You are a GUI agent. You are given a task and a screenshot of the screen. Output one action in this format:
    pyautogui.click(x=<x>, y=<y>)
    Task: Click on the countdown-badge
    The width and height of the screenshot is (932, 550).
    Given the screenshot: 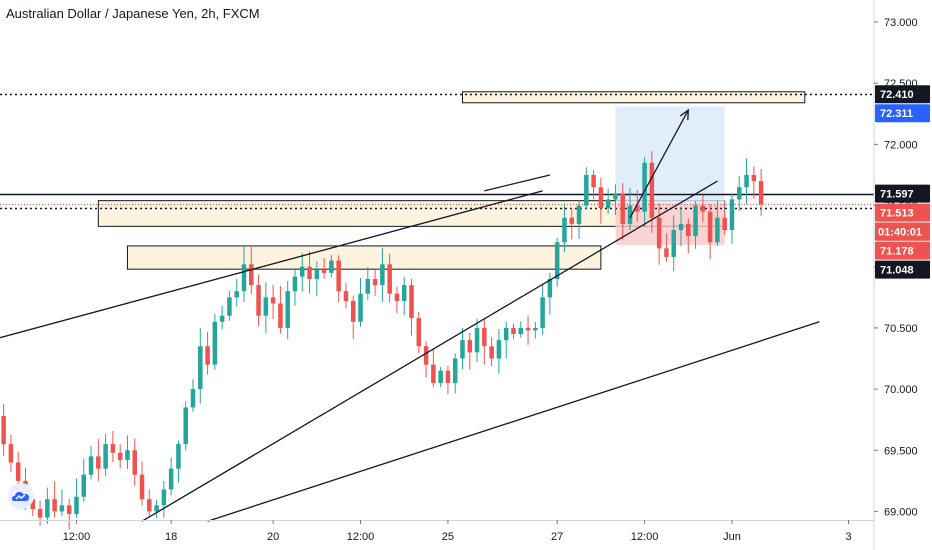 What is the action you would take?
    pyautogui.click(x=902, y=231)
    